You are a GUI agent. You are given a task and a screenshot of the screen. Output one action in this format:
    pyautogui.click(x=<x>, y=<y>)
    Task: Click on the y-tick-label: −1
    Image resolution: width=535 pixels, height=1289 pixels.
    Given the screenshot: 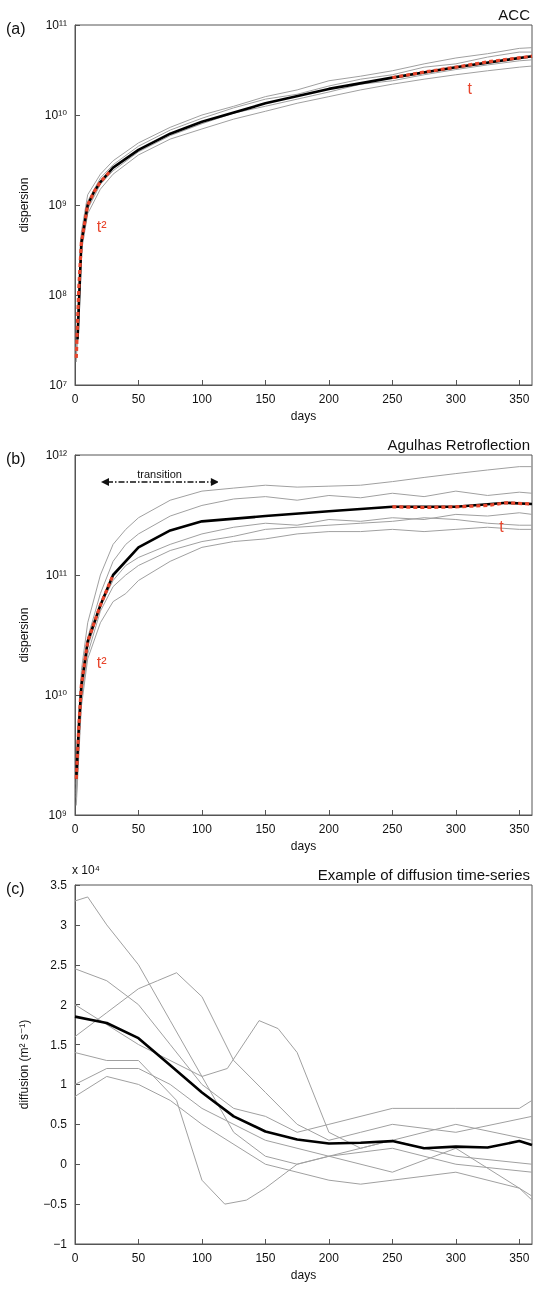 What is the action you would take?
    pyautogui.click(x=60, y=1244)
    